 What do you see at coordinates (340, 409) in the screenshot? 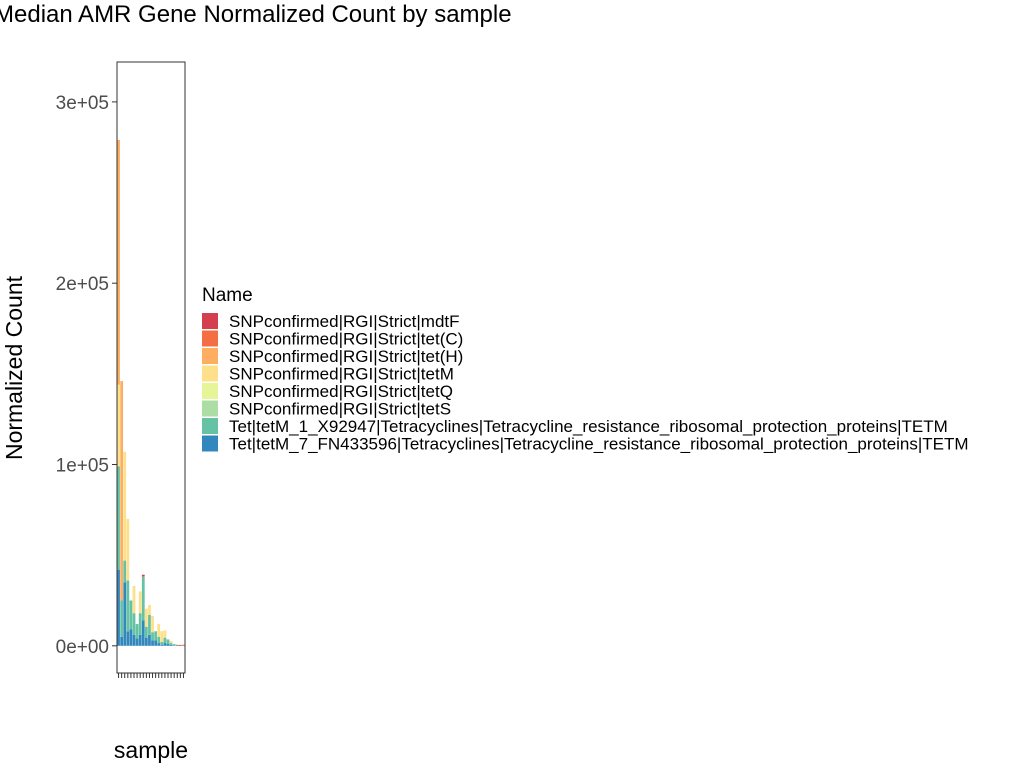
I see `legend-label: SNPconfirmed|RGI|Strict|tetS` at bounding box center [340, 409].